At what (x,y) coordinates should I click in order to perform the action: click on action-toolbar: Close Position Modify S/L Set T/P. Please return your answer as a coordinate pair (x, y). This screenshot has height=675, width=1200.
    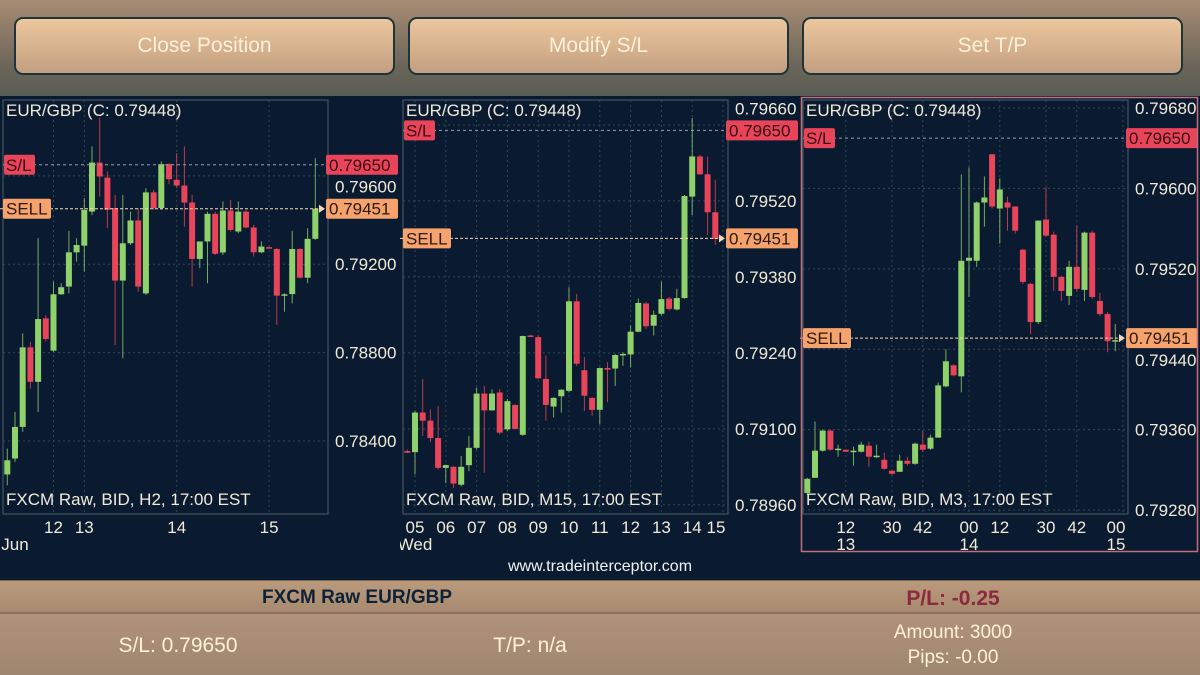
    Looking at the image, I should click on (600, 48).